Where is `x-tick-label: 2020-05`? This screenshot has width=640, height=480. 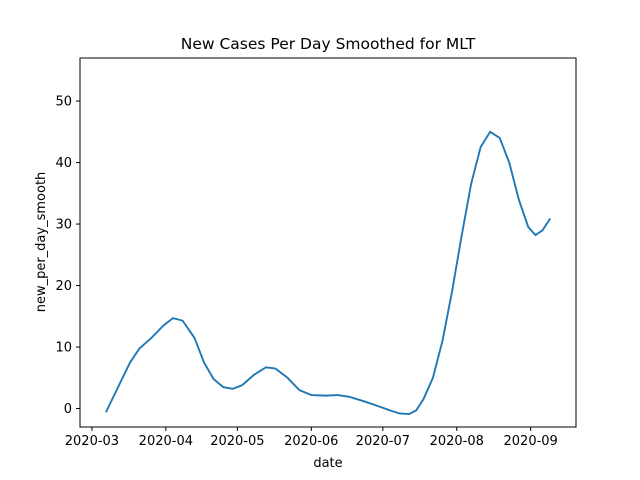 x-tick-label: 2020-05 is located at coordinates (237, 441).